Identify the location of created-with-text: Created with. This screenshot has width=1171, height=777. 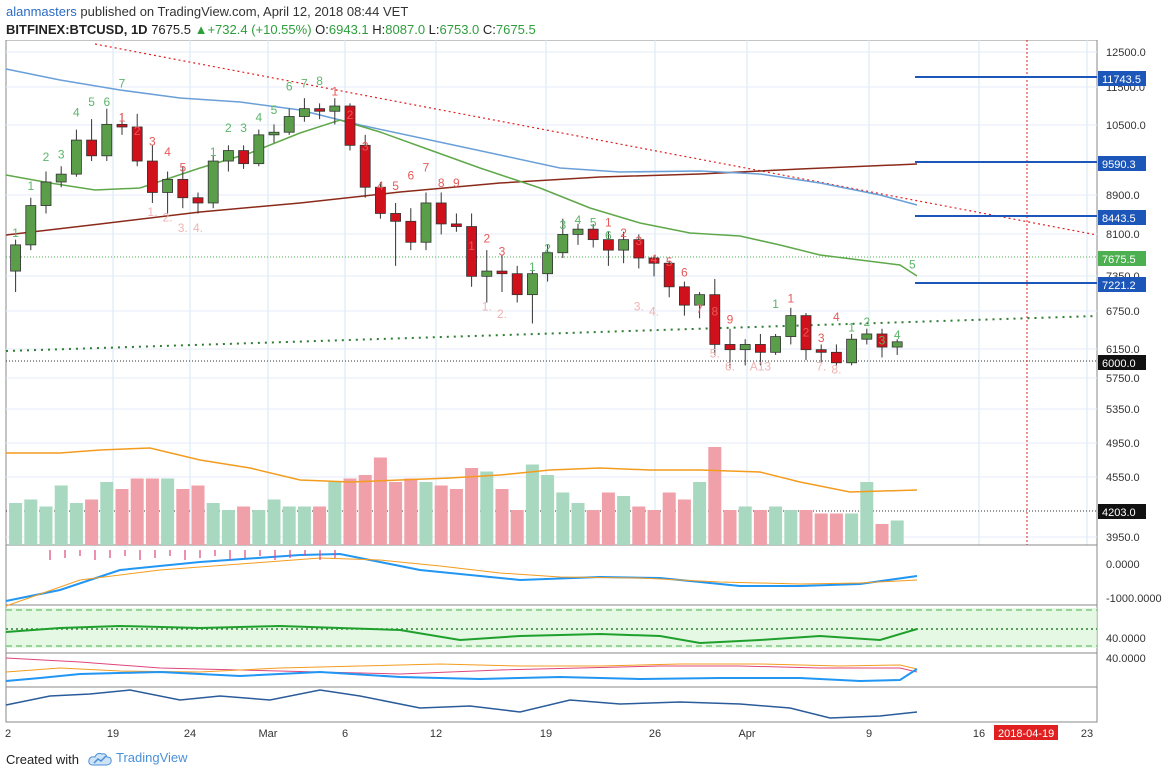
(42, 759).